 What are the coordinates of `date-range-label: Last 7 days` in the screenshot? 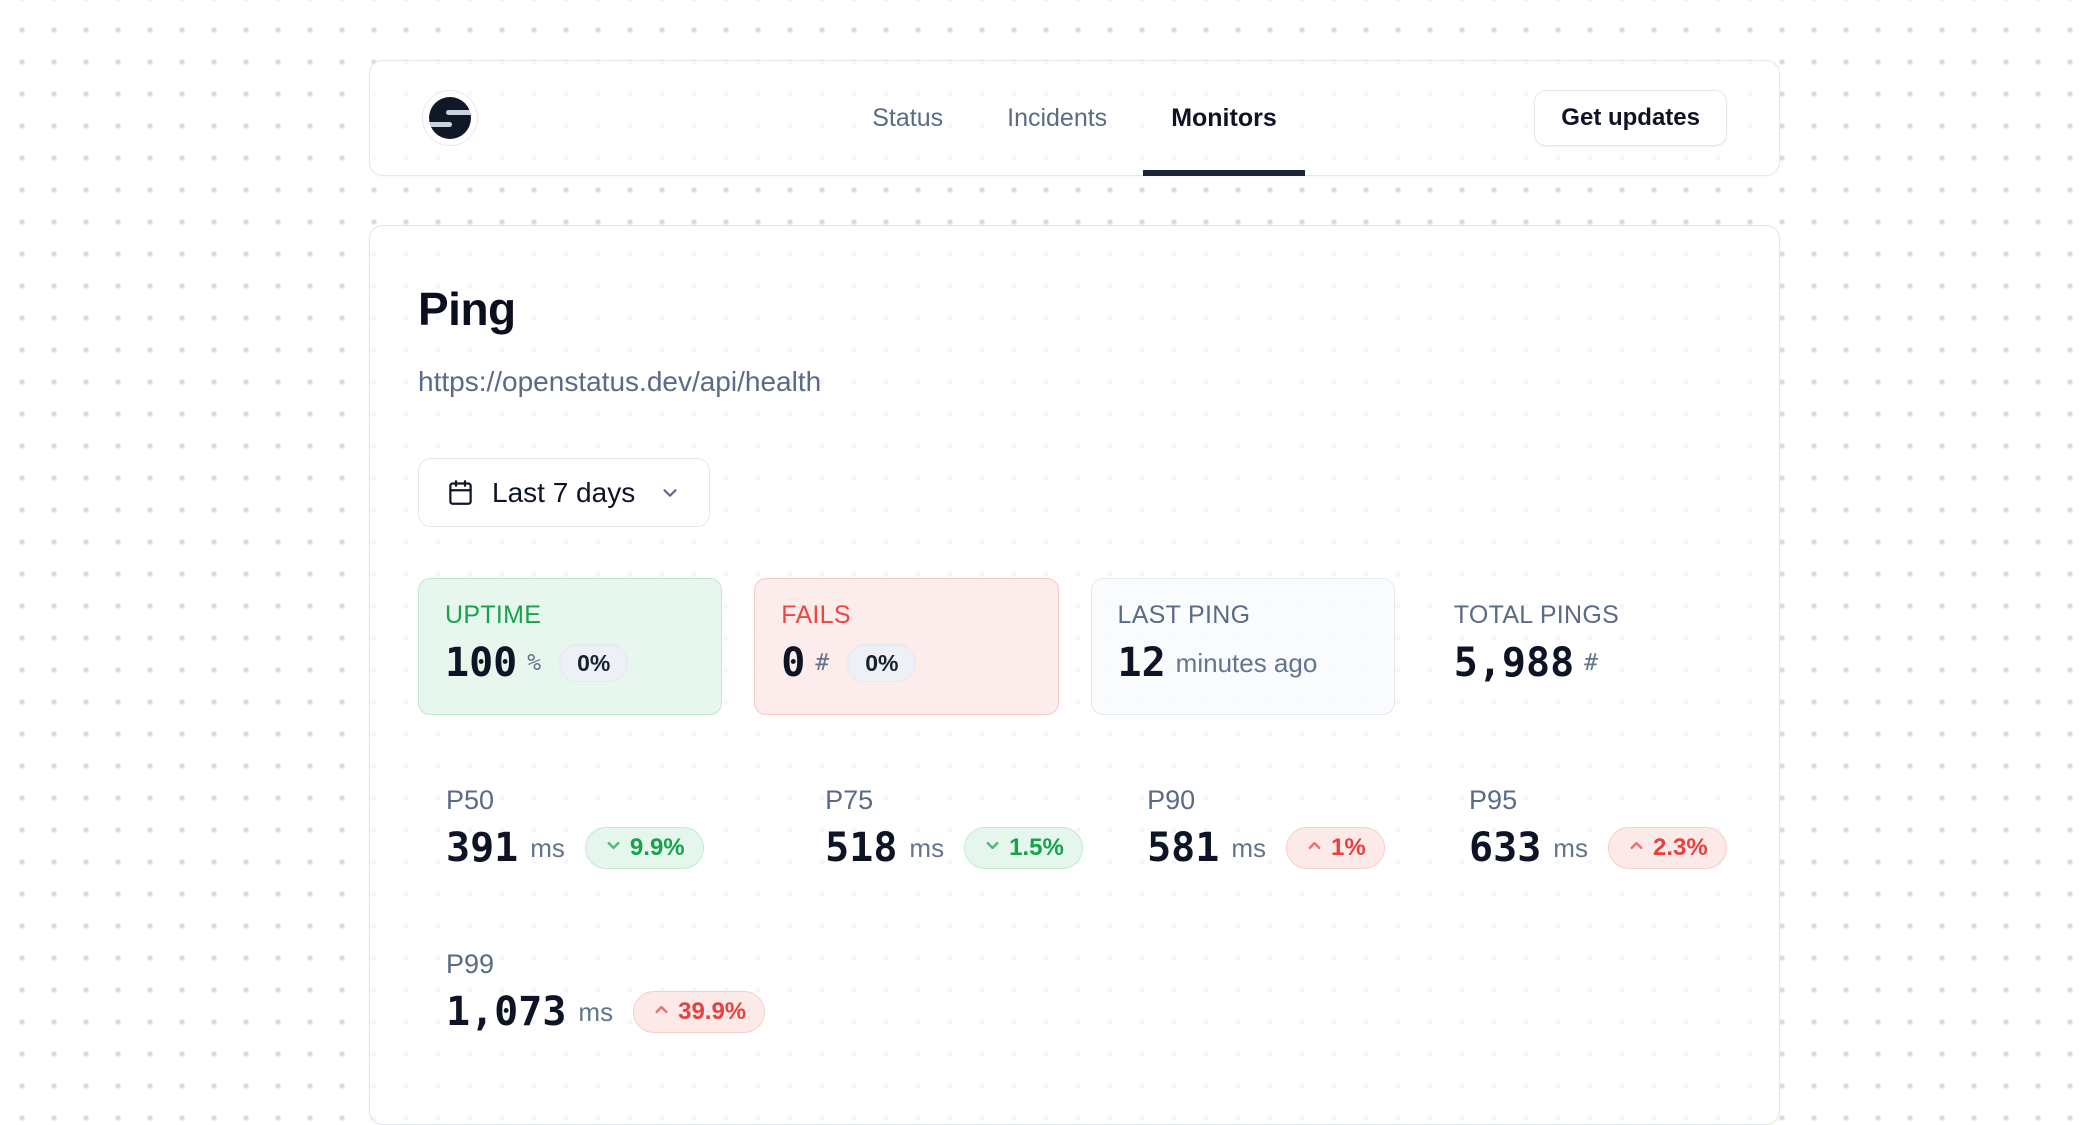 It's located at (564, 492).